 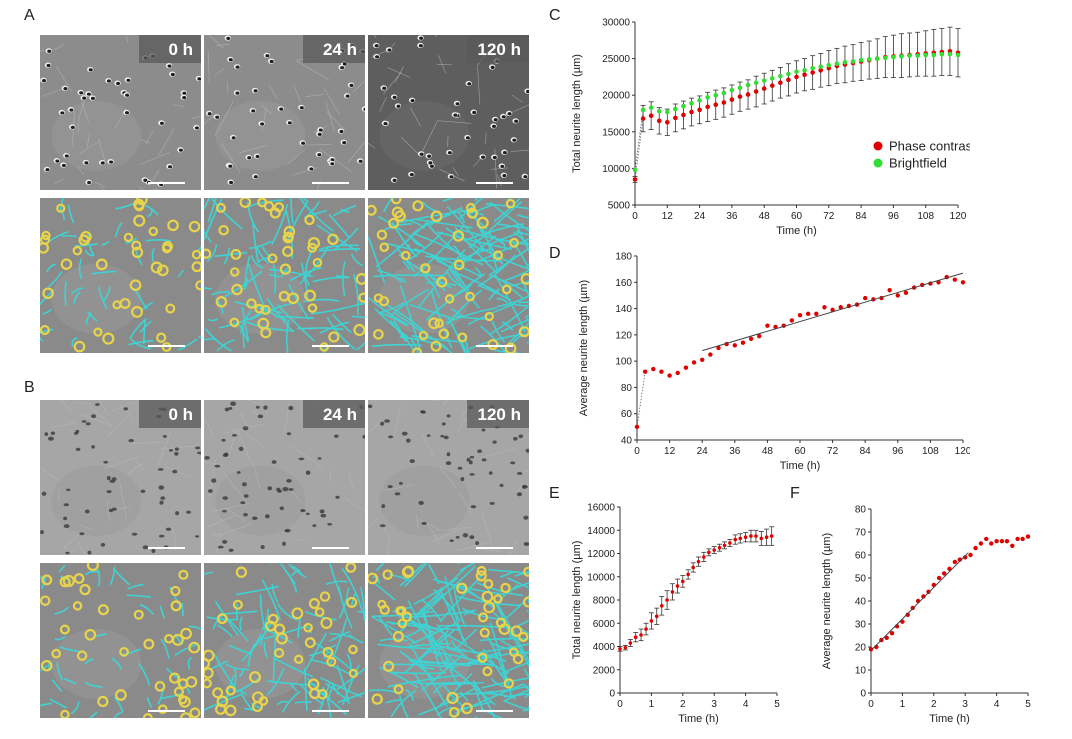 I want to click on y-tick-label: 80, so click(x=861, y=510).